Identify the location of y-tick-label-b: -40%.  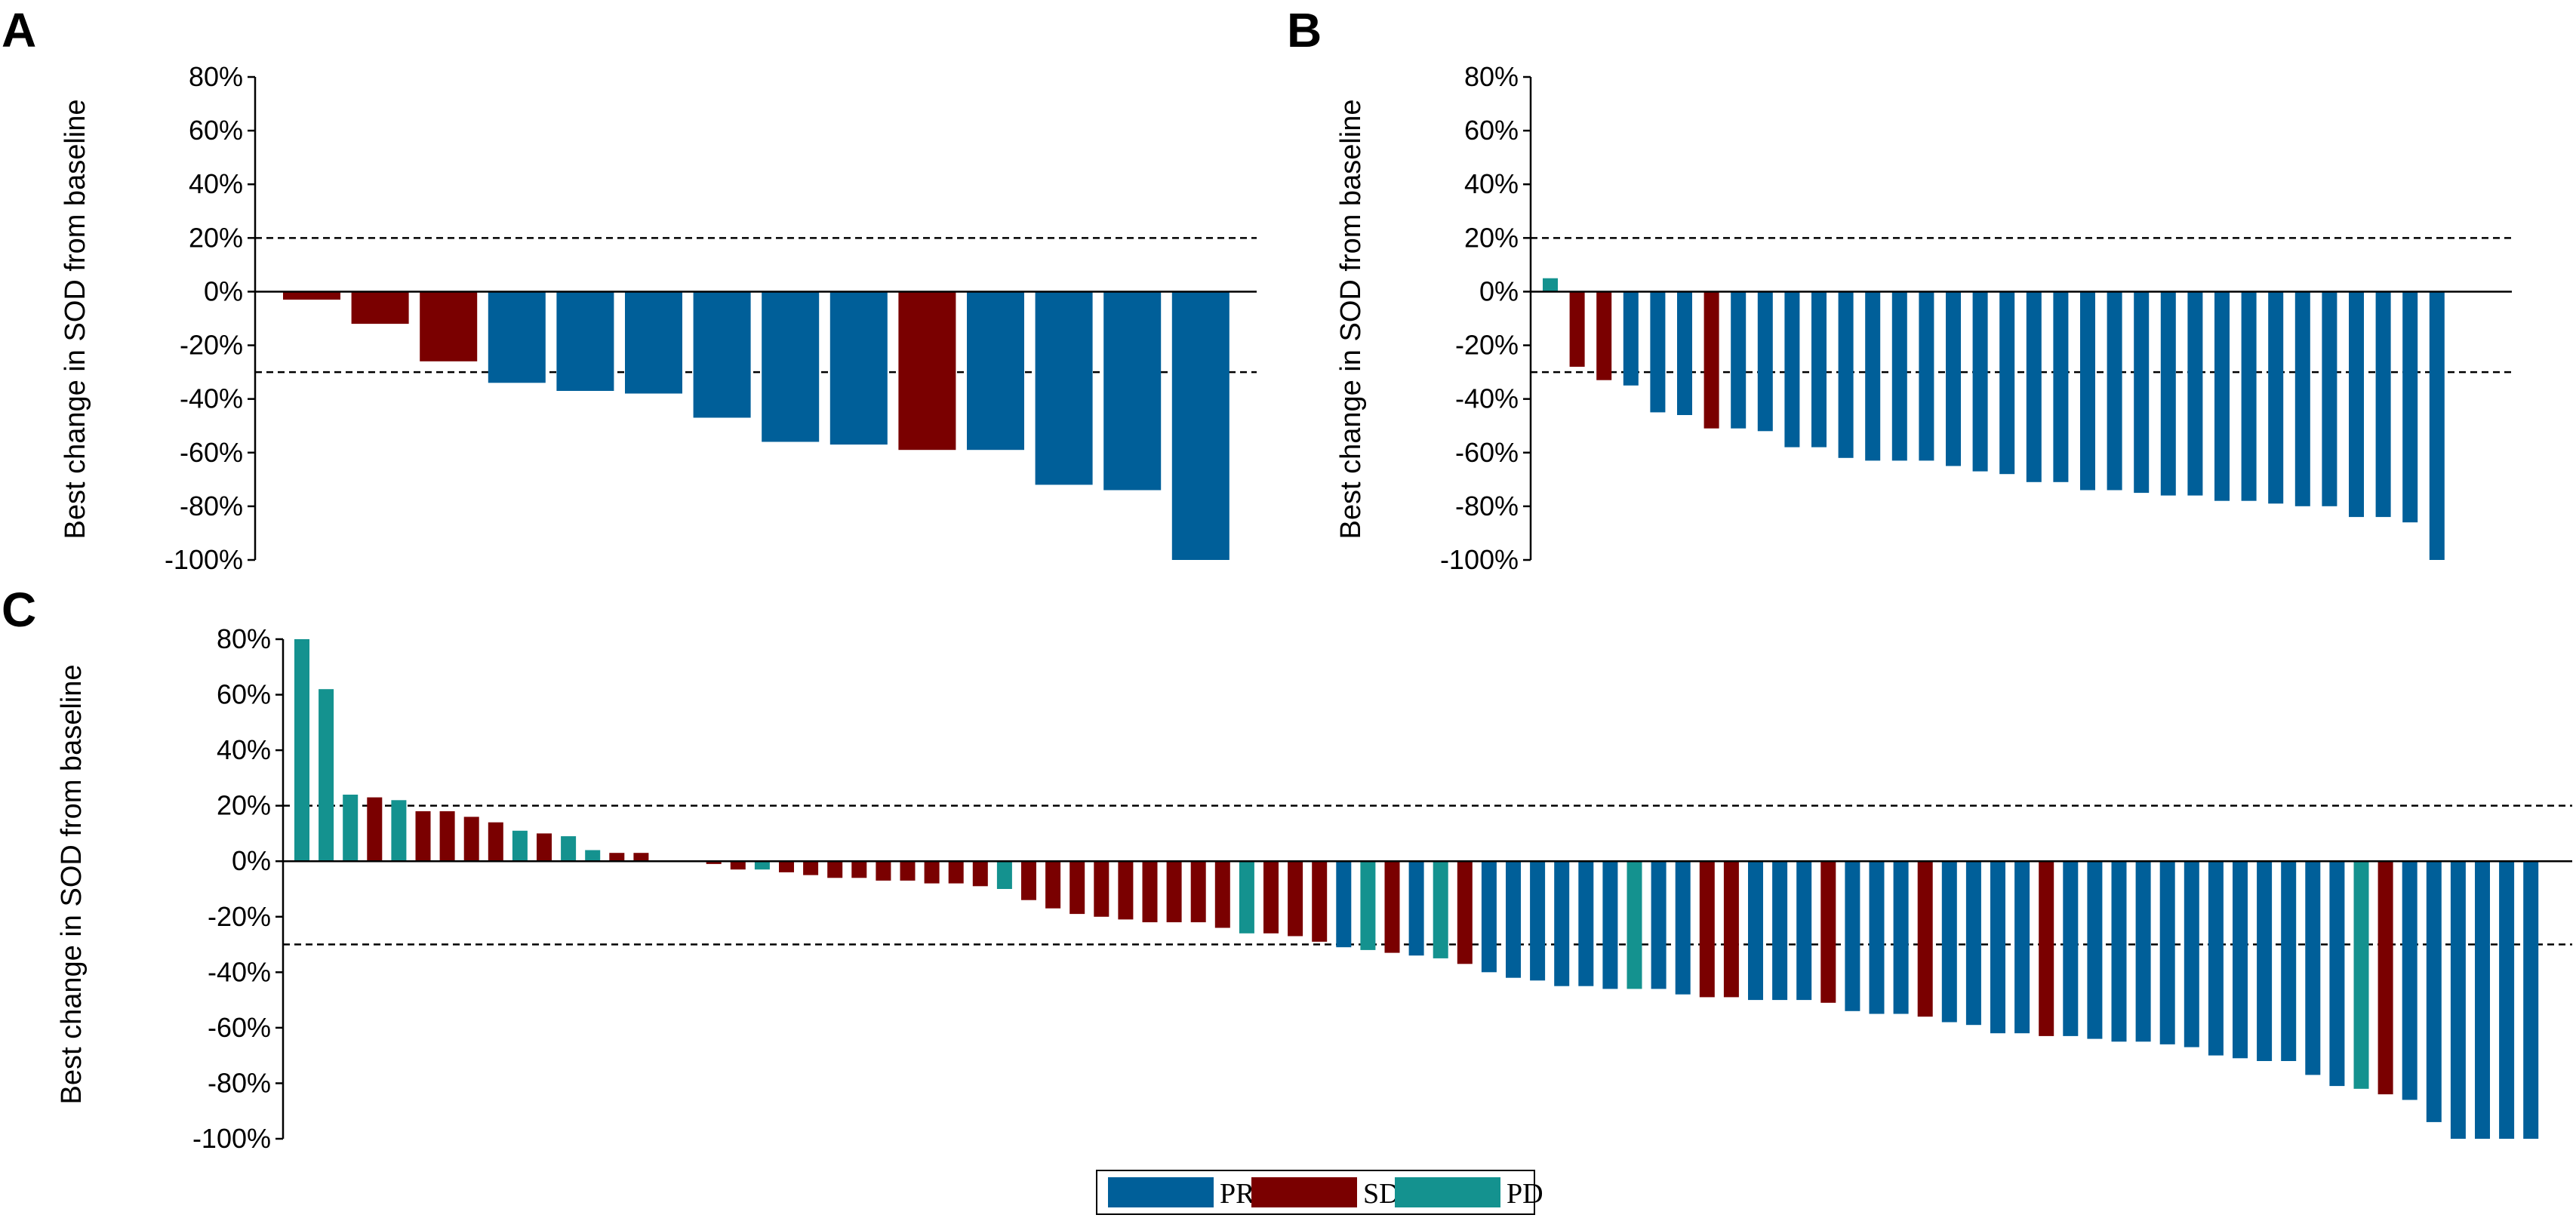
(1487, 398).